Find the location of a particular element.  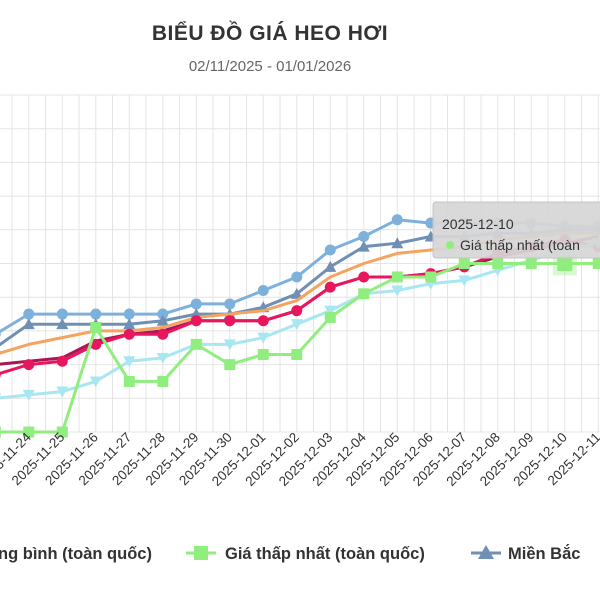

highlight-point is located at coordinates (565, 263).